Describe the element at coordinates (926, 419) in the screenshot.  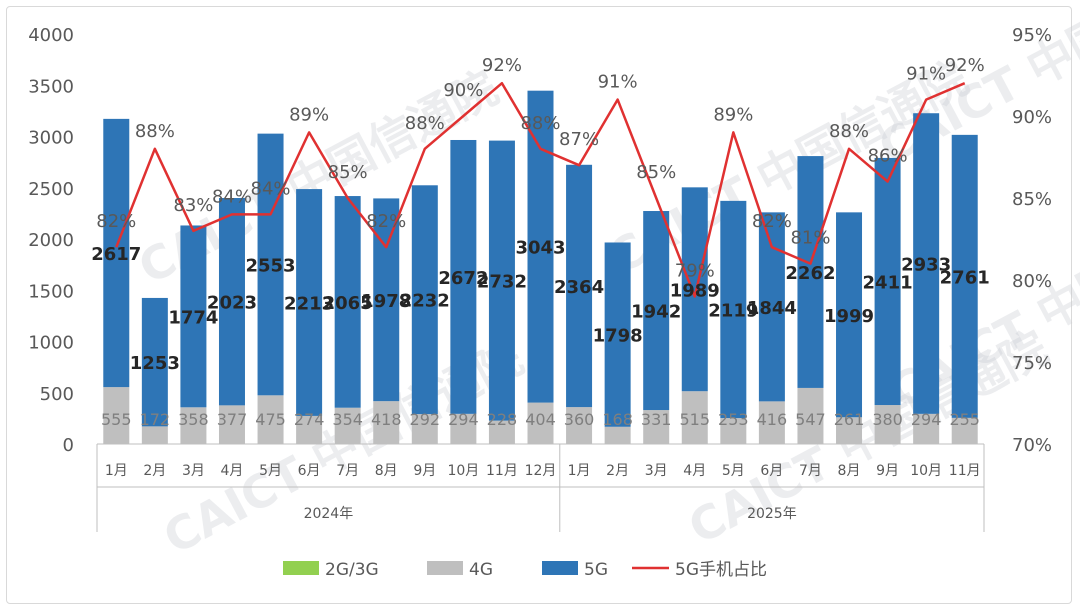
I see `data-label-4g: 294` at that location.